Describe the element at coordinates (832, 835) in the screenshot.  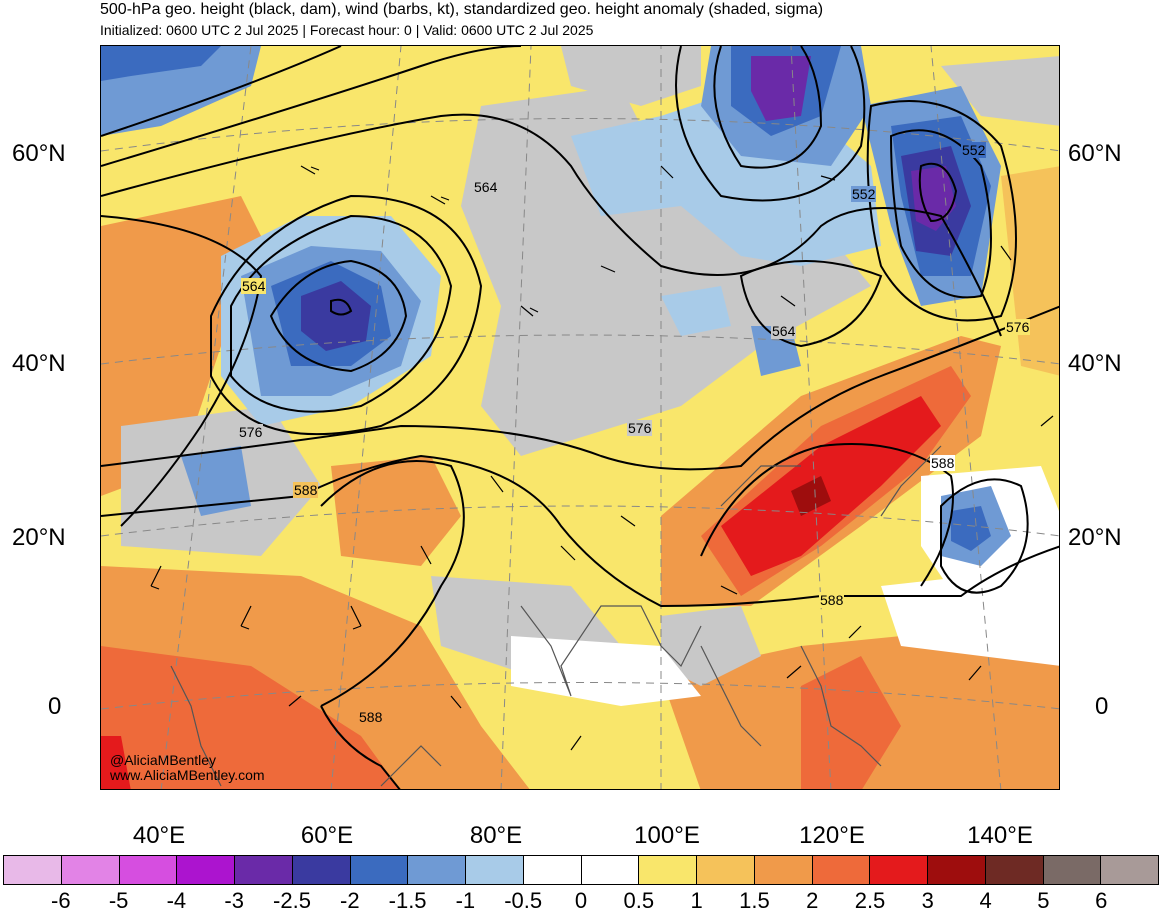
I see `lon-label-120e: 120°E` at that location.